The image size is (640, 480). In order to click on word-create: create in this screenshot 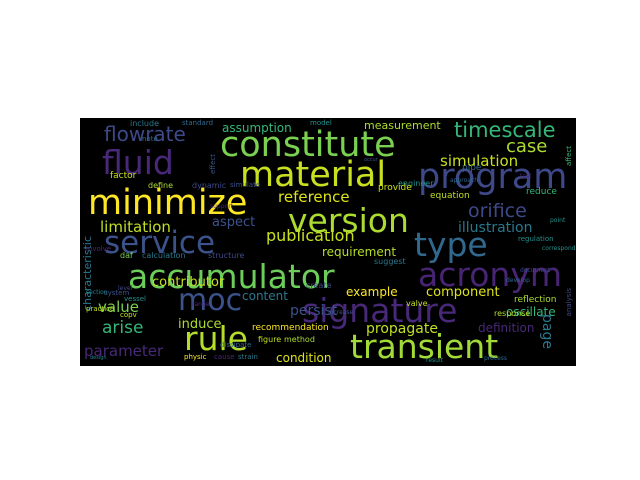, I will do `click(319, 285)`.